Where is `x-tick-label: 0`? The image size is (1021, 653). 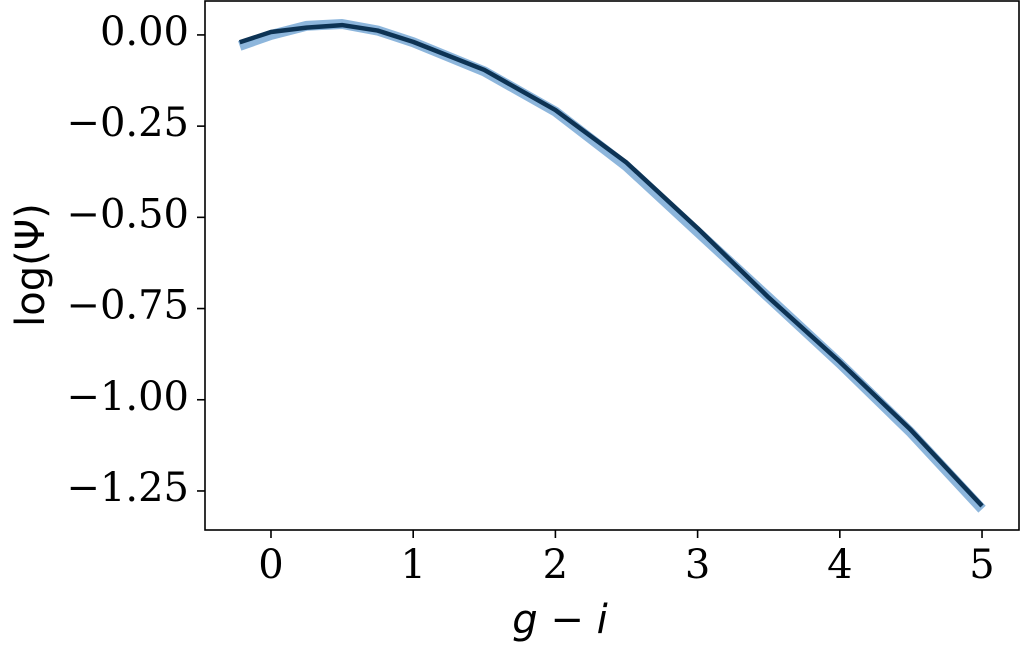 x-tick-label: 0 is located at coordinates (270, 565).